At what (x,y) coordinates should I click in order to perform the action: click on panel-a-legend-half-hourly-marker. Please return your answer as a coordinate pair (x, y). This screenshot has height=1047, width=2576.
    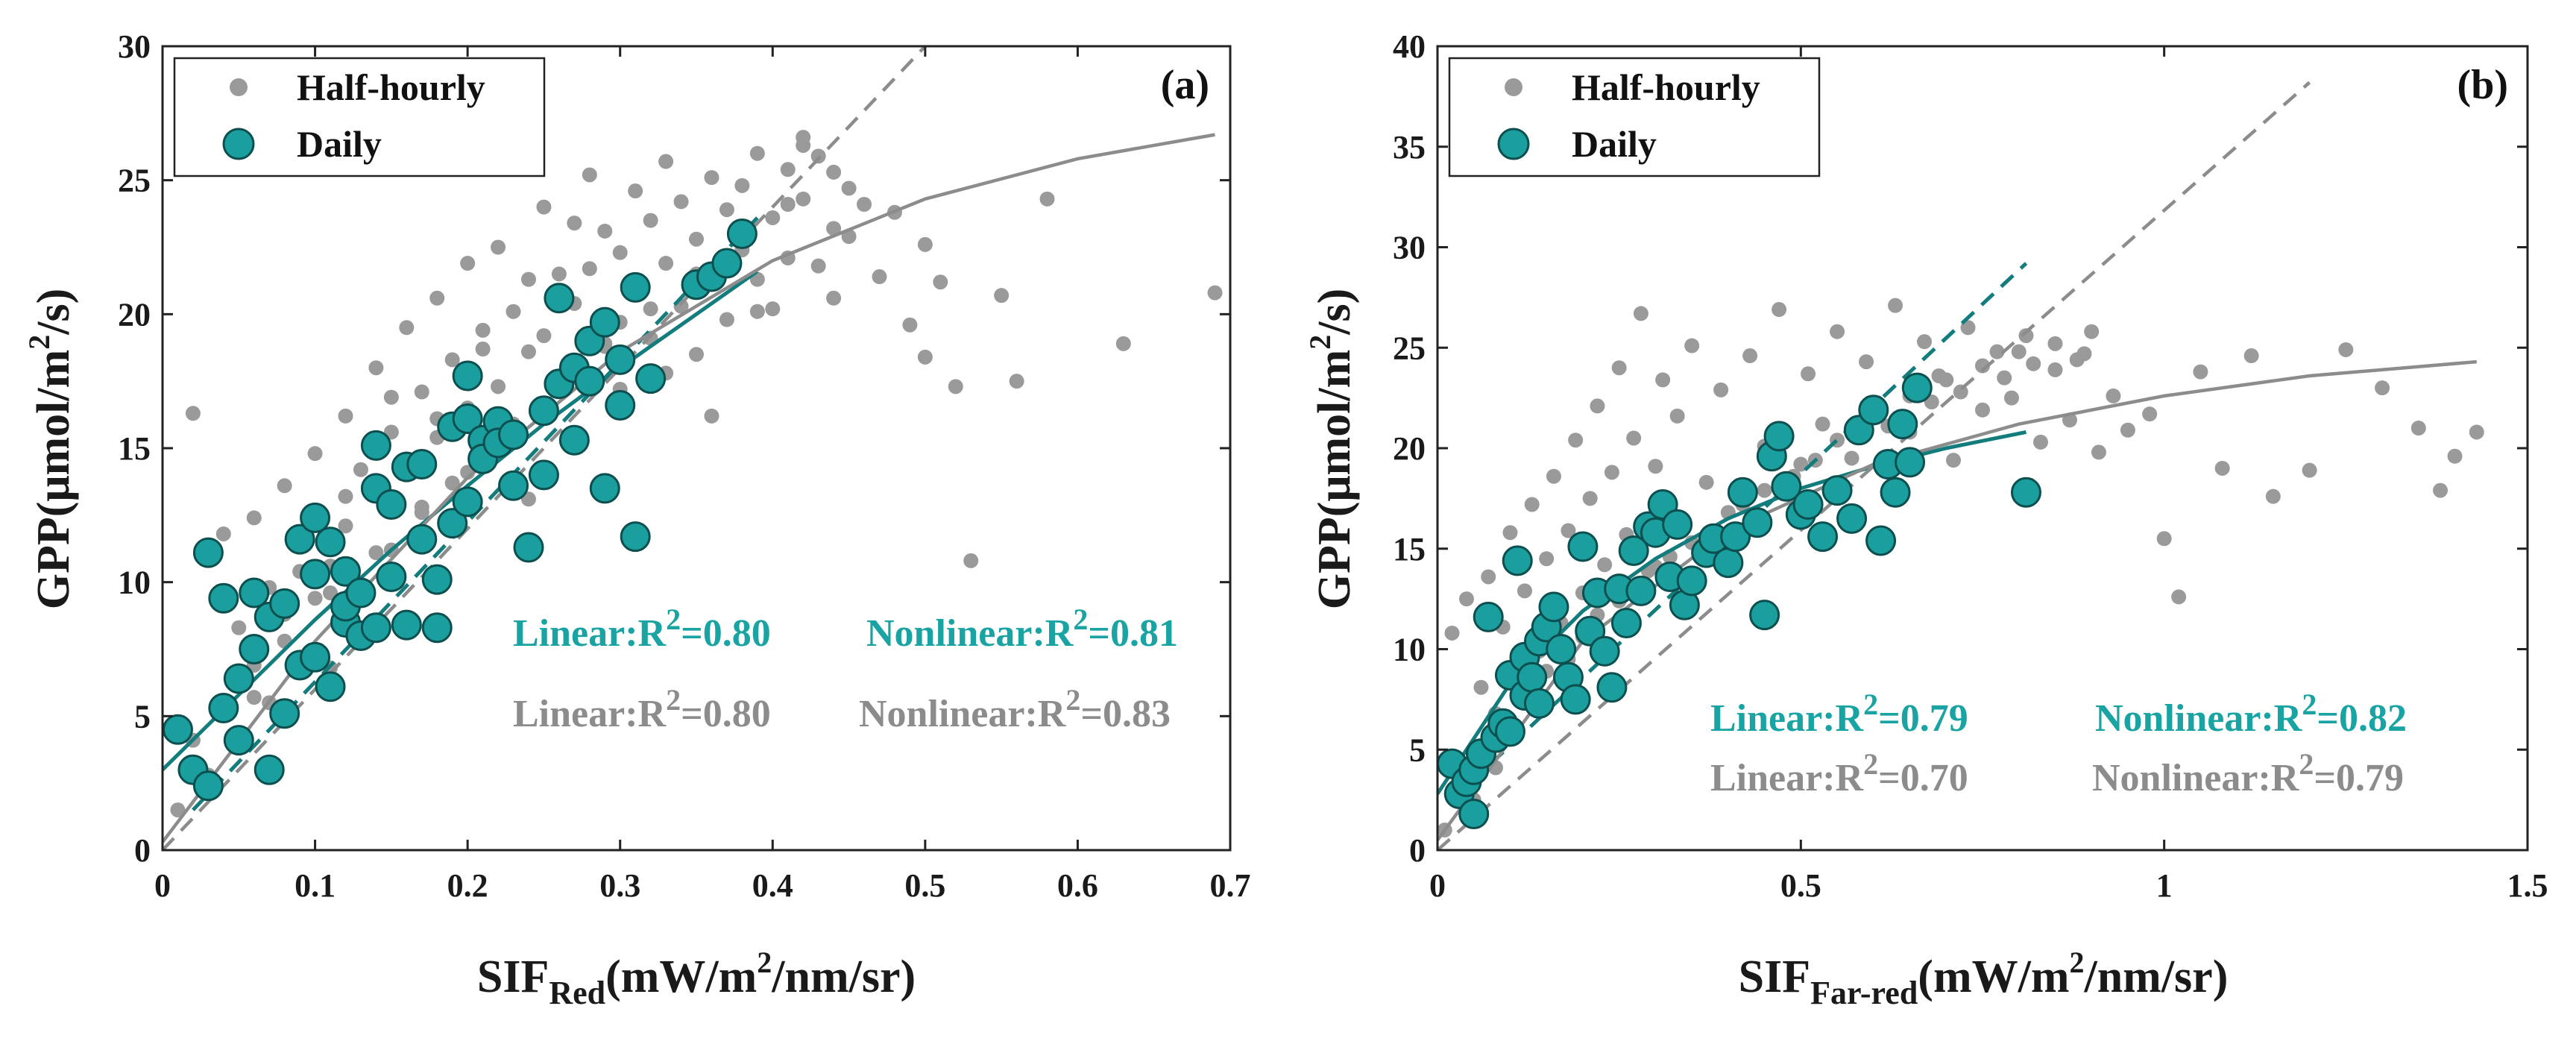
    Looking at the image, I should click on (239, 87).